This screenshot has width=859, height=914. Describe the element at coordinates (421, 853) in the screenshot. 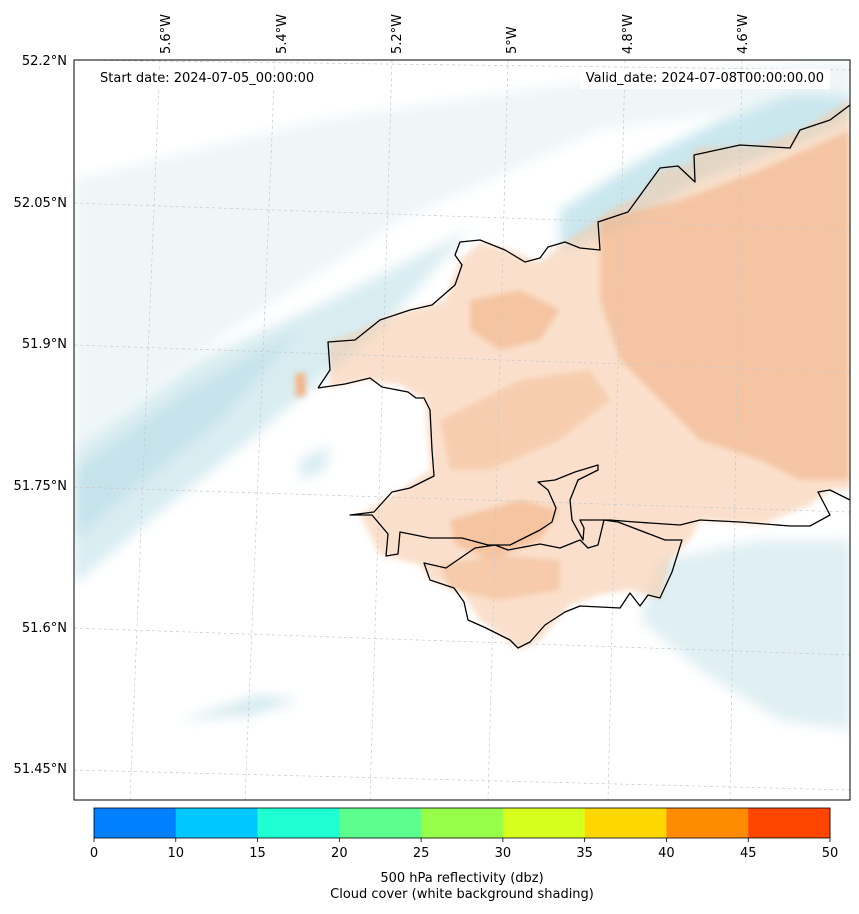

I see `colorbar-tick-label: 25` at that location.